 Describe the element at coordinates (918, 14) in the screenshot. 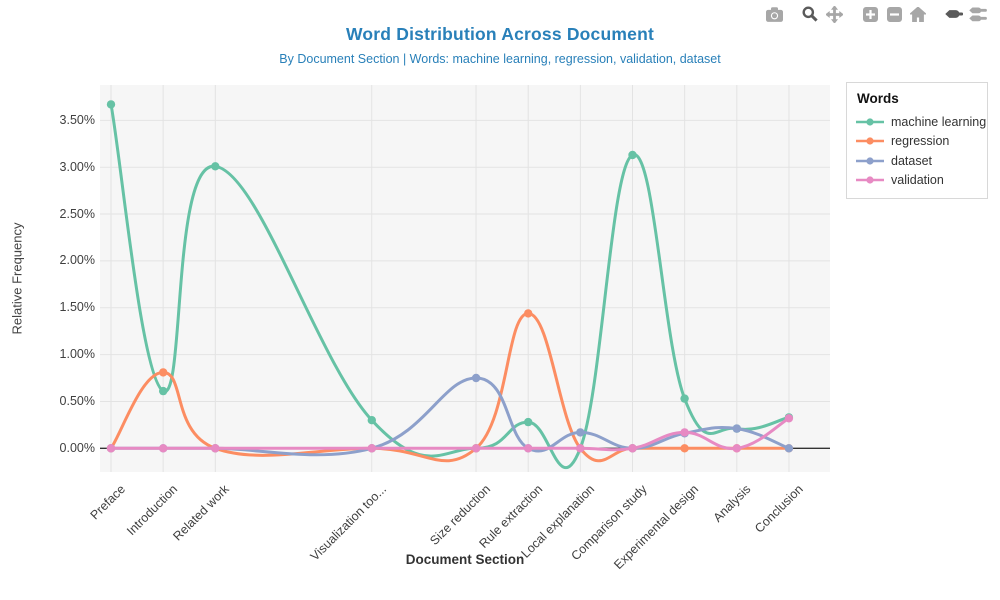

I see `home-icon` at that location.